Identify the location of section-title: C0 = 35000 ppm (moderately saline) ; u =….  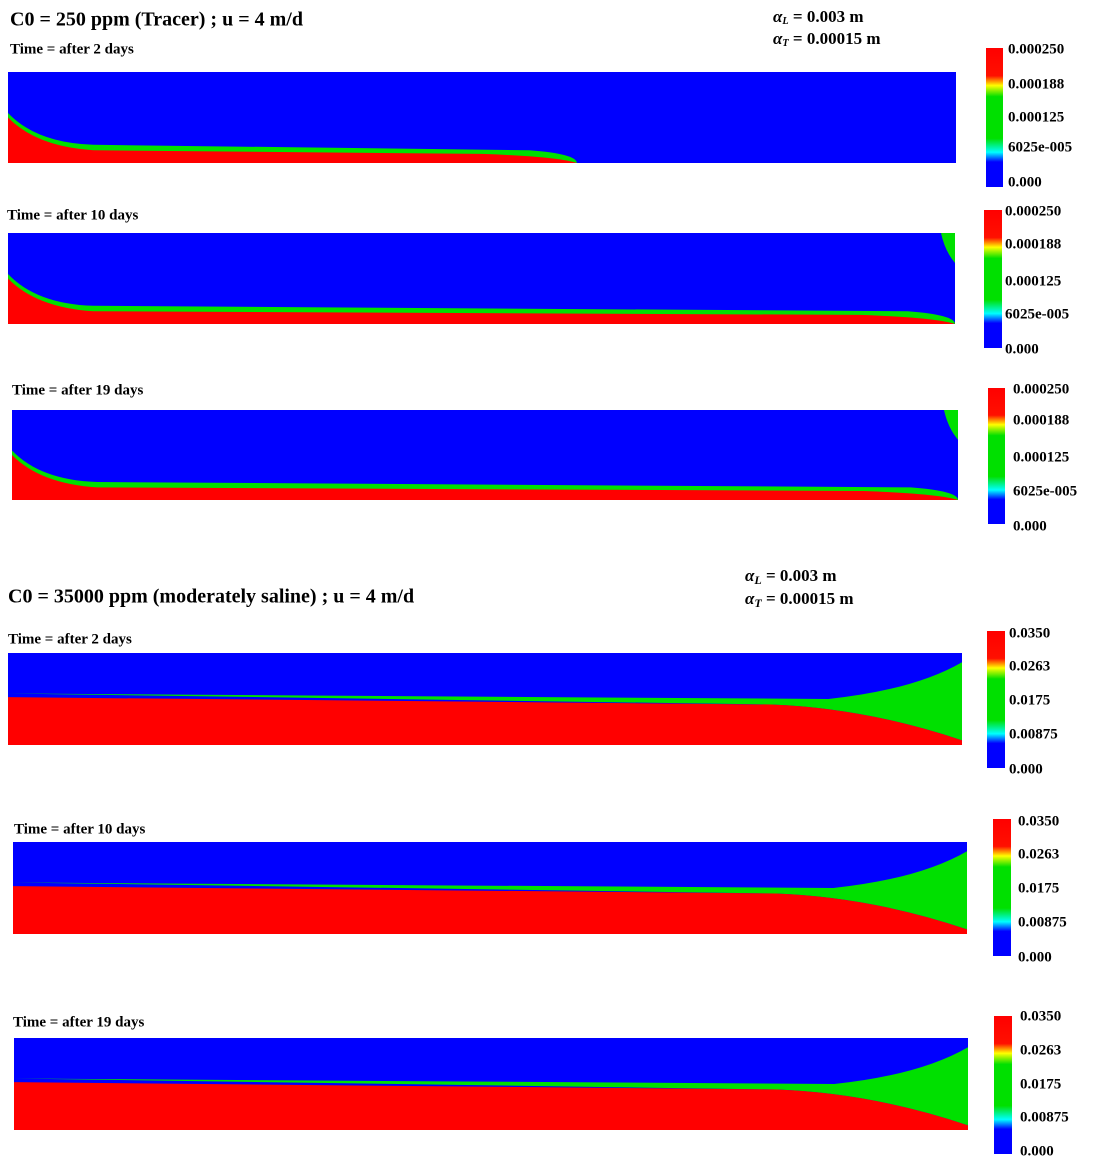
(211, 597).